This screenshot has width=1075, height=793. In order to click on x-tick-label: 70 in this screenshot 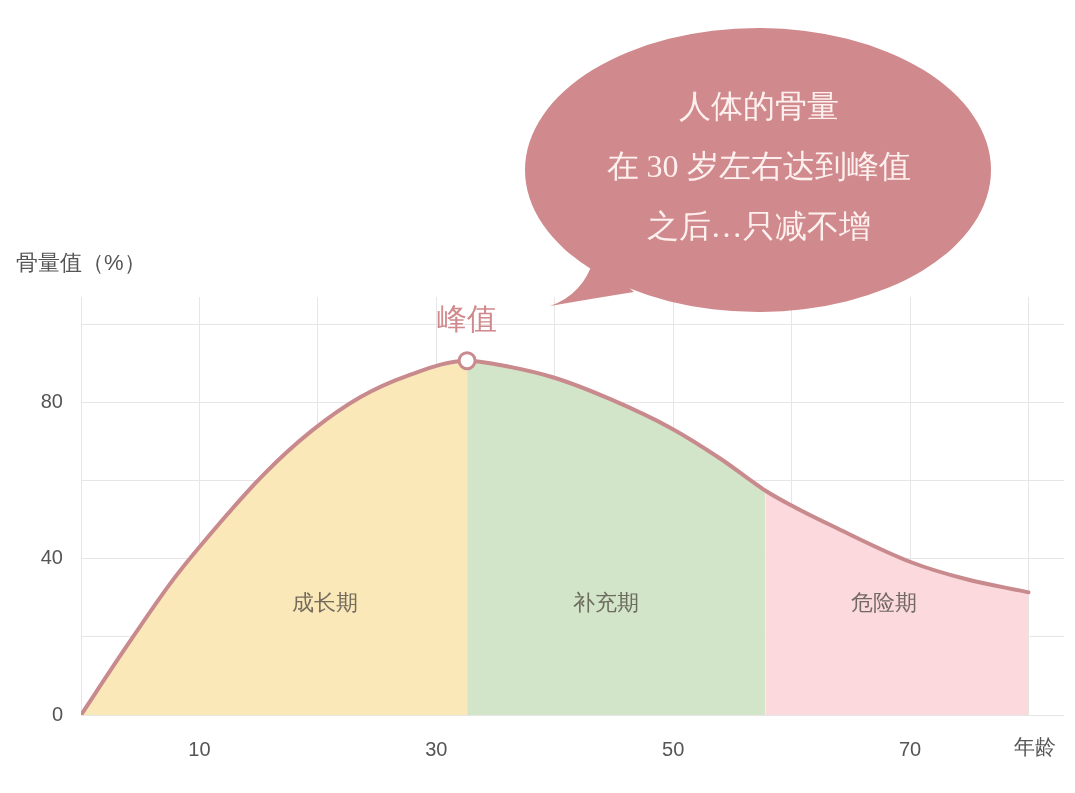, I will do `click(910, 748)`.